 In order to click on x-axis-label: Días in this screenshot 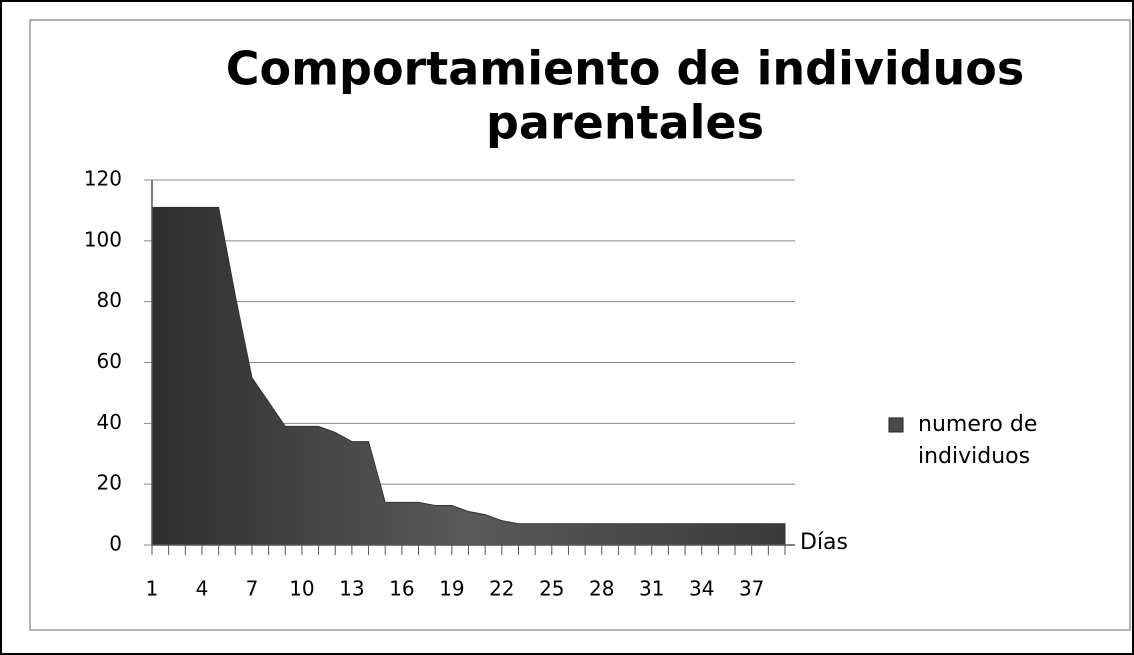, I will do `click(824, 542)`.